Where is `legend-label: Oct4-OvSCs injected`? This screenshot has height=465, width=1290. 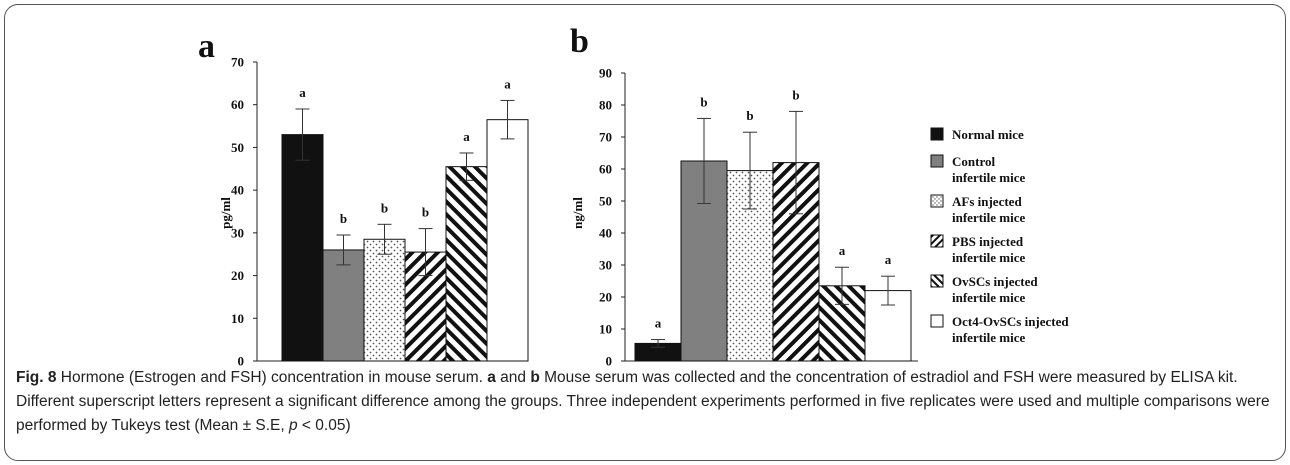 legend-label: Oct4-OvSCs injected is located at coordinates (1010, 321).